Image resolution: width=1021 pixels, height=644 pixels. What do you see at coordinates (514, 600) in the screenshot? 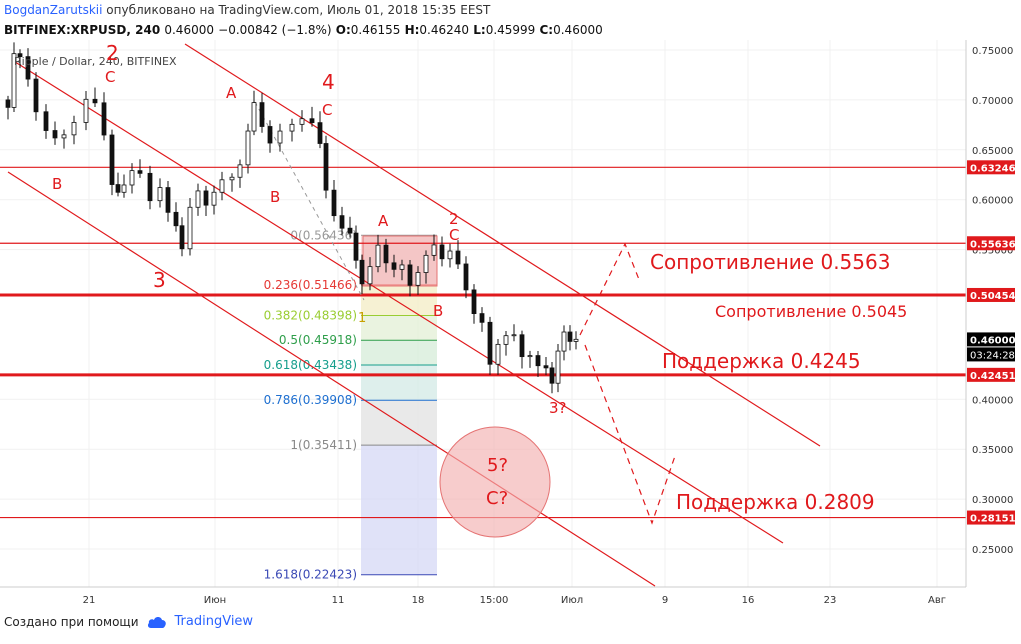
I see `time-axis: 21 Июн 11 18 15:00 Июл 9 16 23 Авг` at bounding box center [514, 600].